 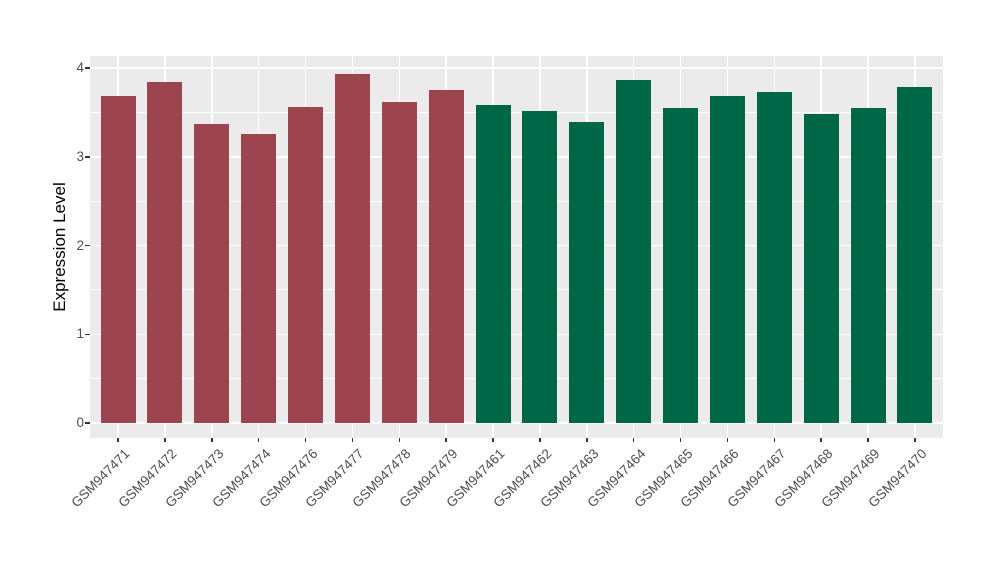 I want to click on bar-GSM947476, so click(x=306, y=265).